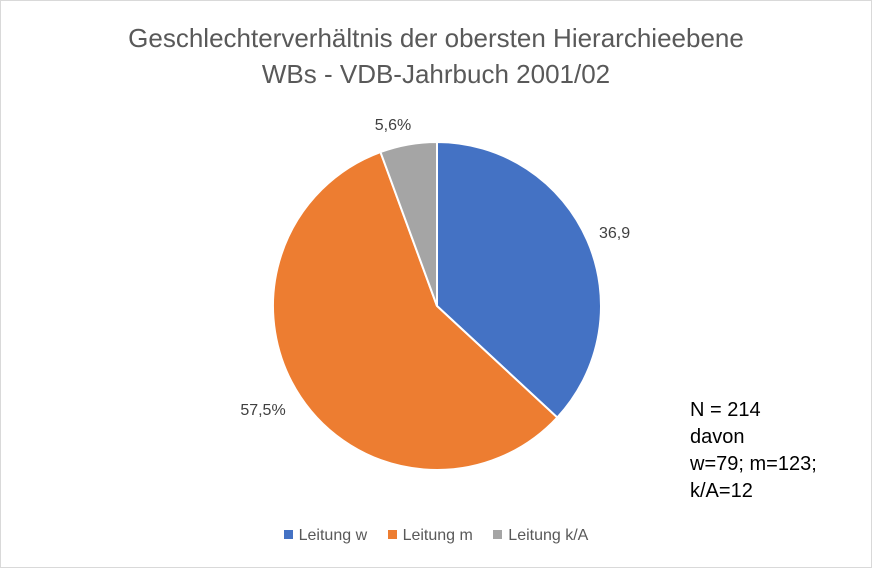  Describe the element at coordinates (548, 535) in the screenshot. I see `legend-label-leitung-ka: Leitung k/A` at that location.